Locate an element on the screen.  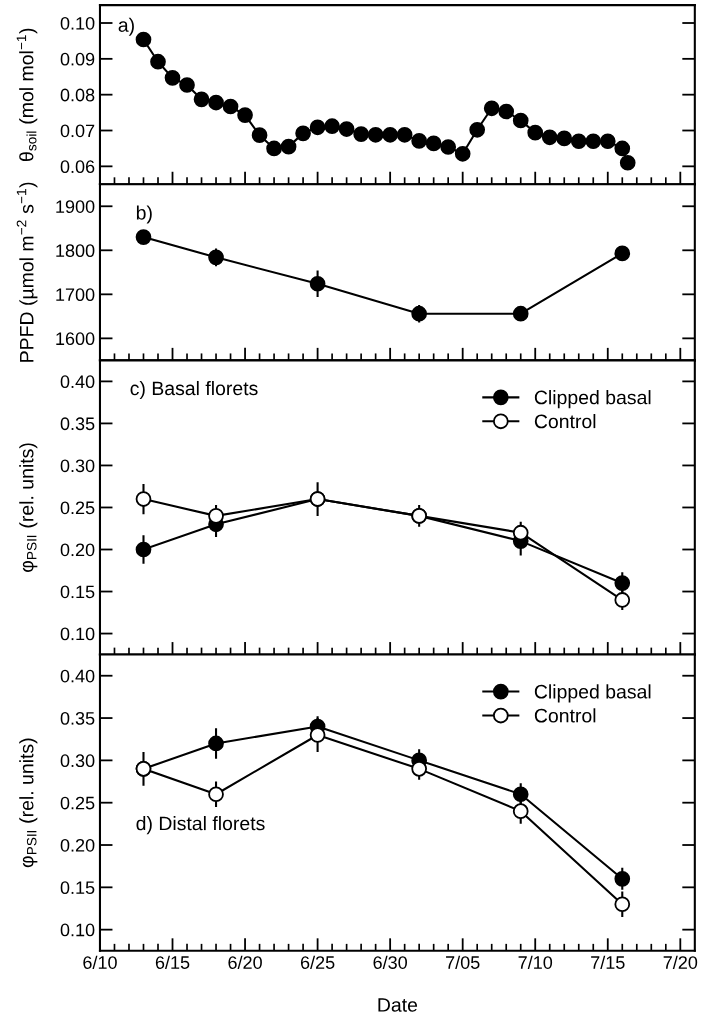
x-tick-label: 7/20 is located at coordinates (680, 962).